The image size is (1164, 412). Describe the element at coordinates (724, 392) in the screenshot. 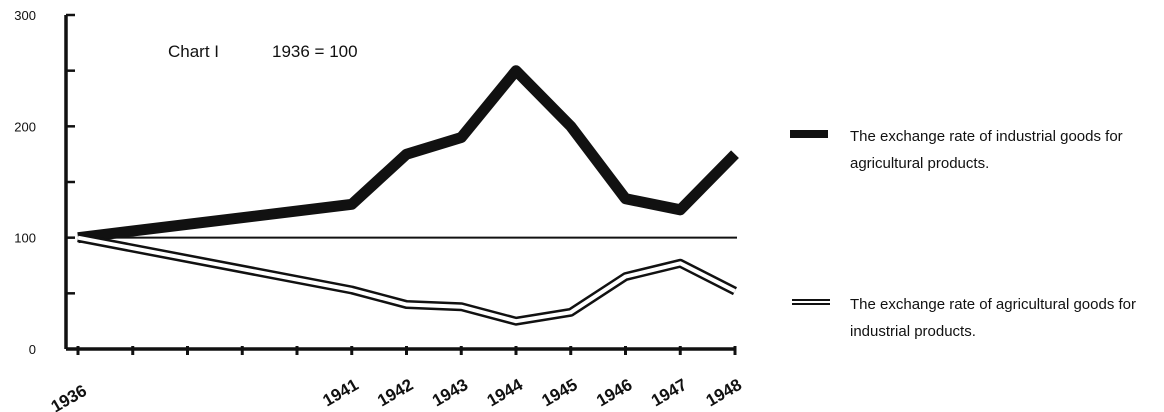

I see `x-tick-label: 1948` at that location.